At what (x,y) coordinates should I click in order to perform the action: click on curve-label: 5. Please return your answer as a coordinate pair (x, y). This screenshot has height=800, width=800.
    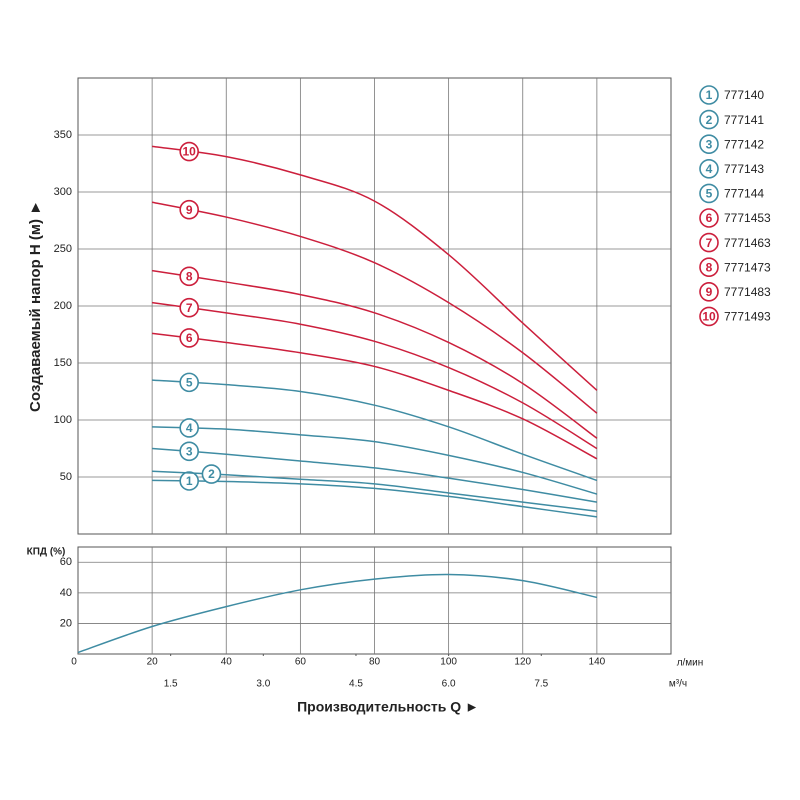
    Looking at the image, I should click on (189, 383).